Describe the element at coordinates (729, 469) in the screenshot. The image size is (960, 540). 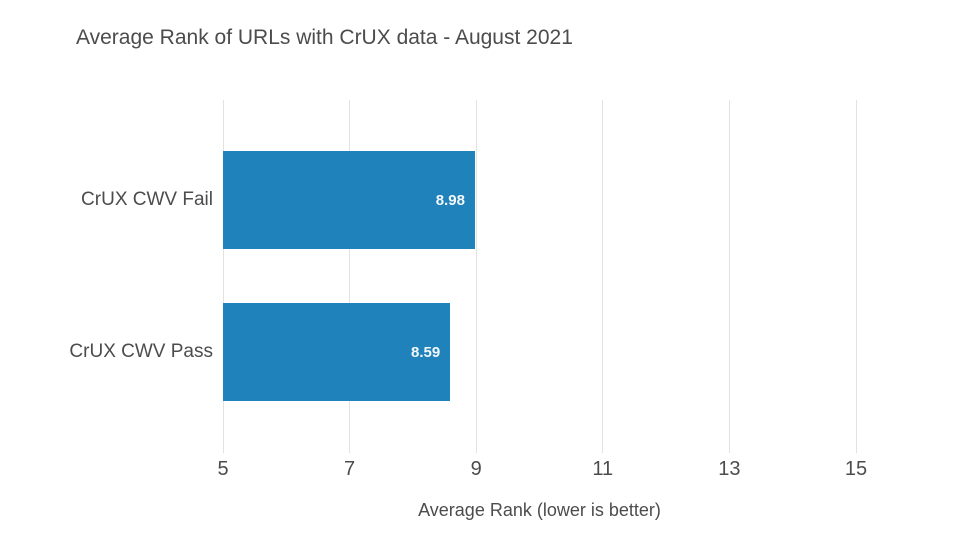
I see `x-tick-label: 13` at that location.